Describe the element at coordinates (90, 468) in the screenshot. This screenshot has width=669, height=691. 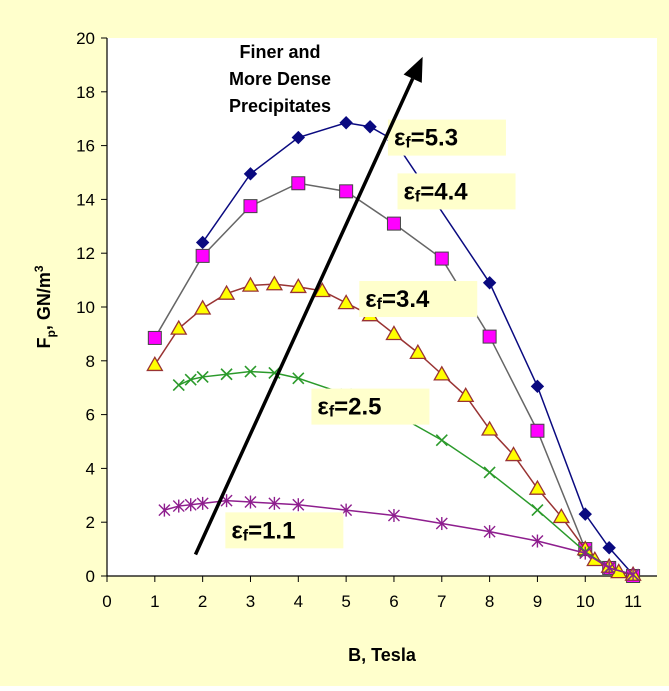
I see `y-tick-label: 4` at that location.